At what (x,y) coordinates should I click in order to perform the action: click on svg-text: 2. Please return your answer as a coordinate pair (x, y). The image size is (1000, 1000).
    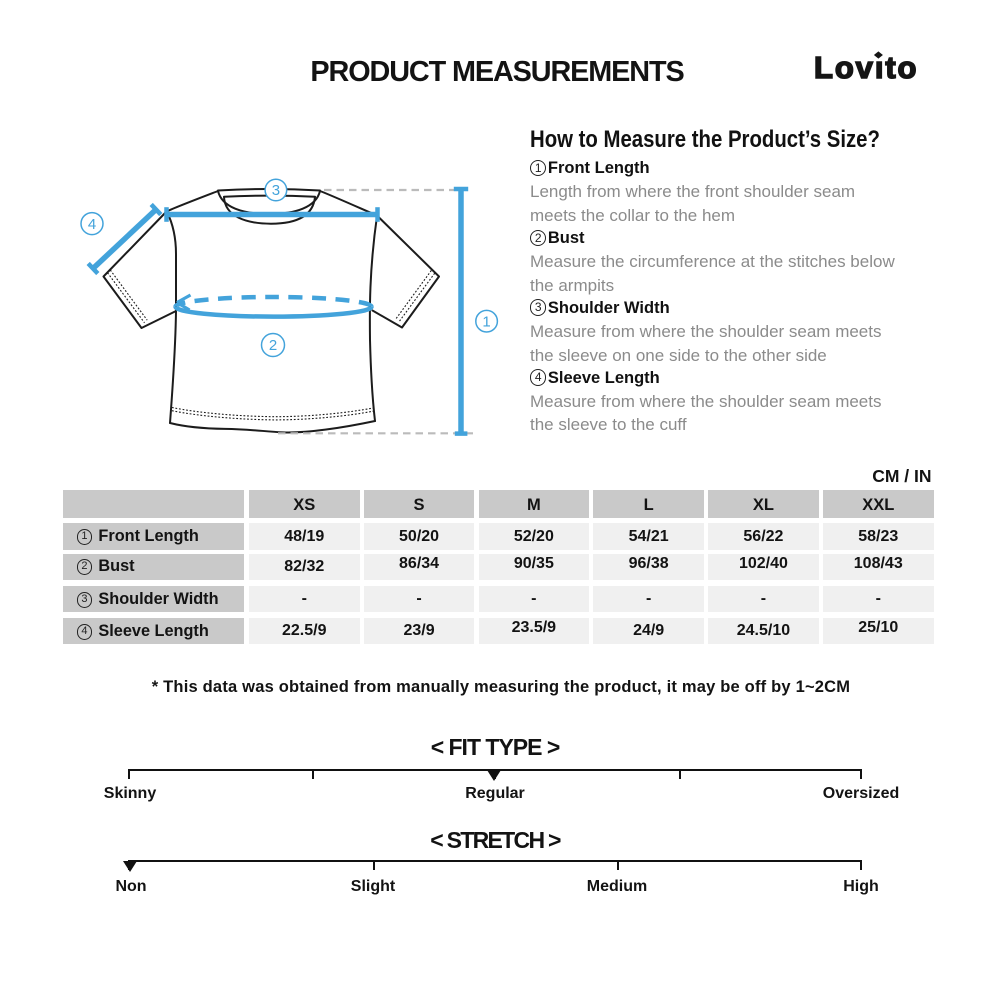
    Looking at the image, I should click on (273, 345).